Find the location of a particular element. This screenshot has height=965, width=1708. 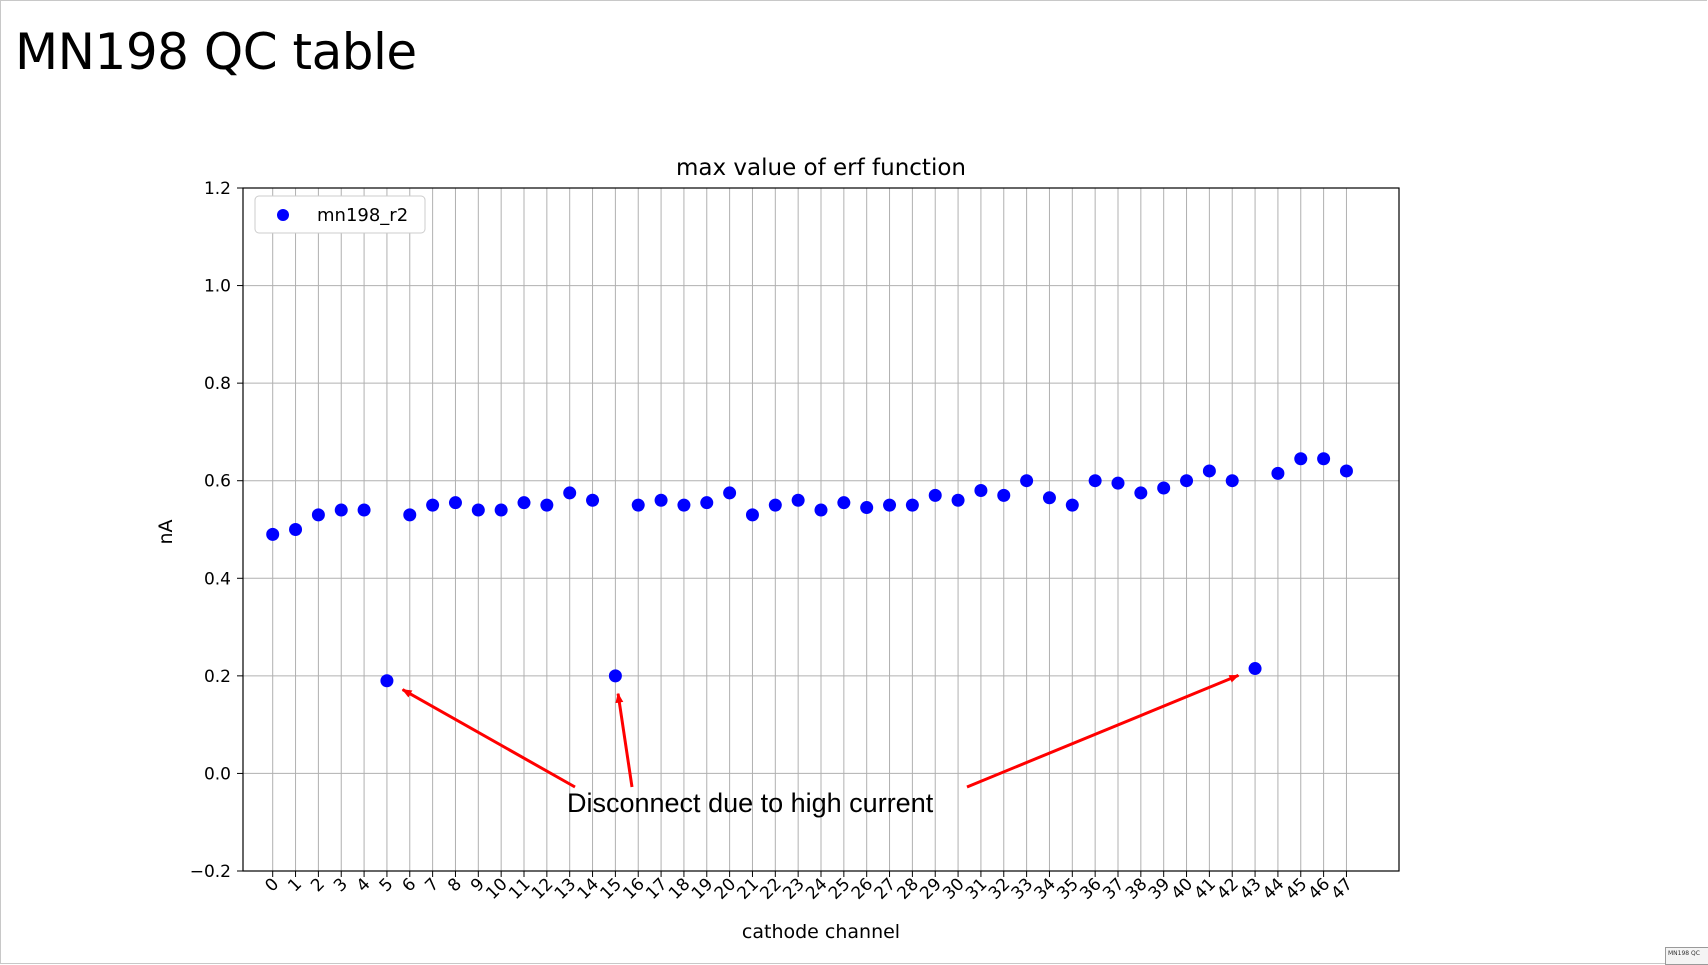

x-tick-label: 5 is located at coordinates (387, 885).